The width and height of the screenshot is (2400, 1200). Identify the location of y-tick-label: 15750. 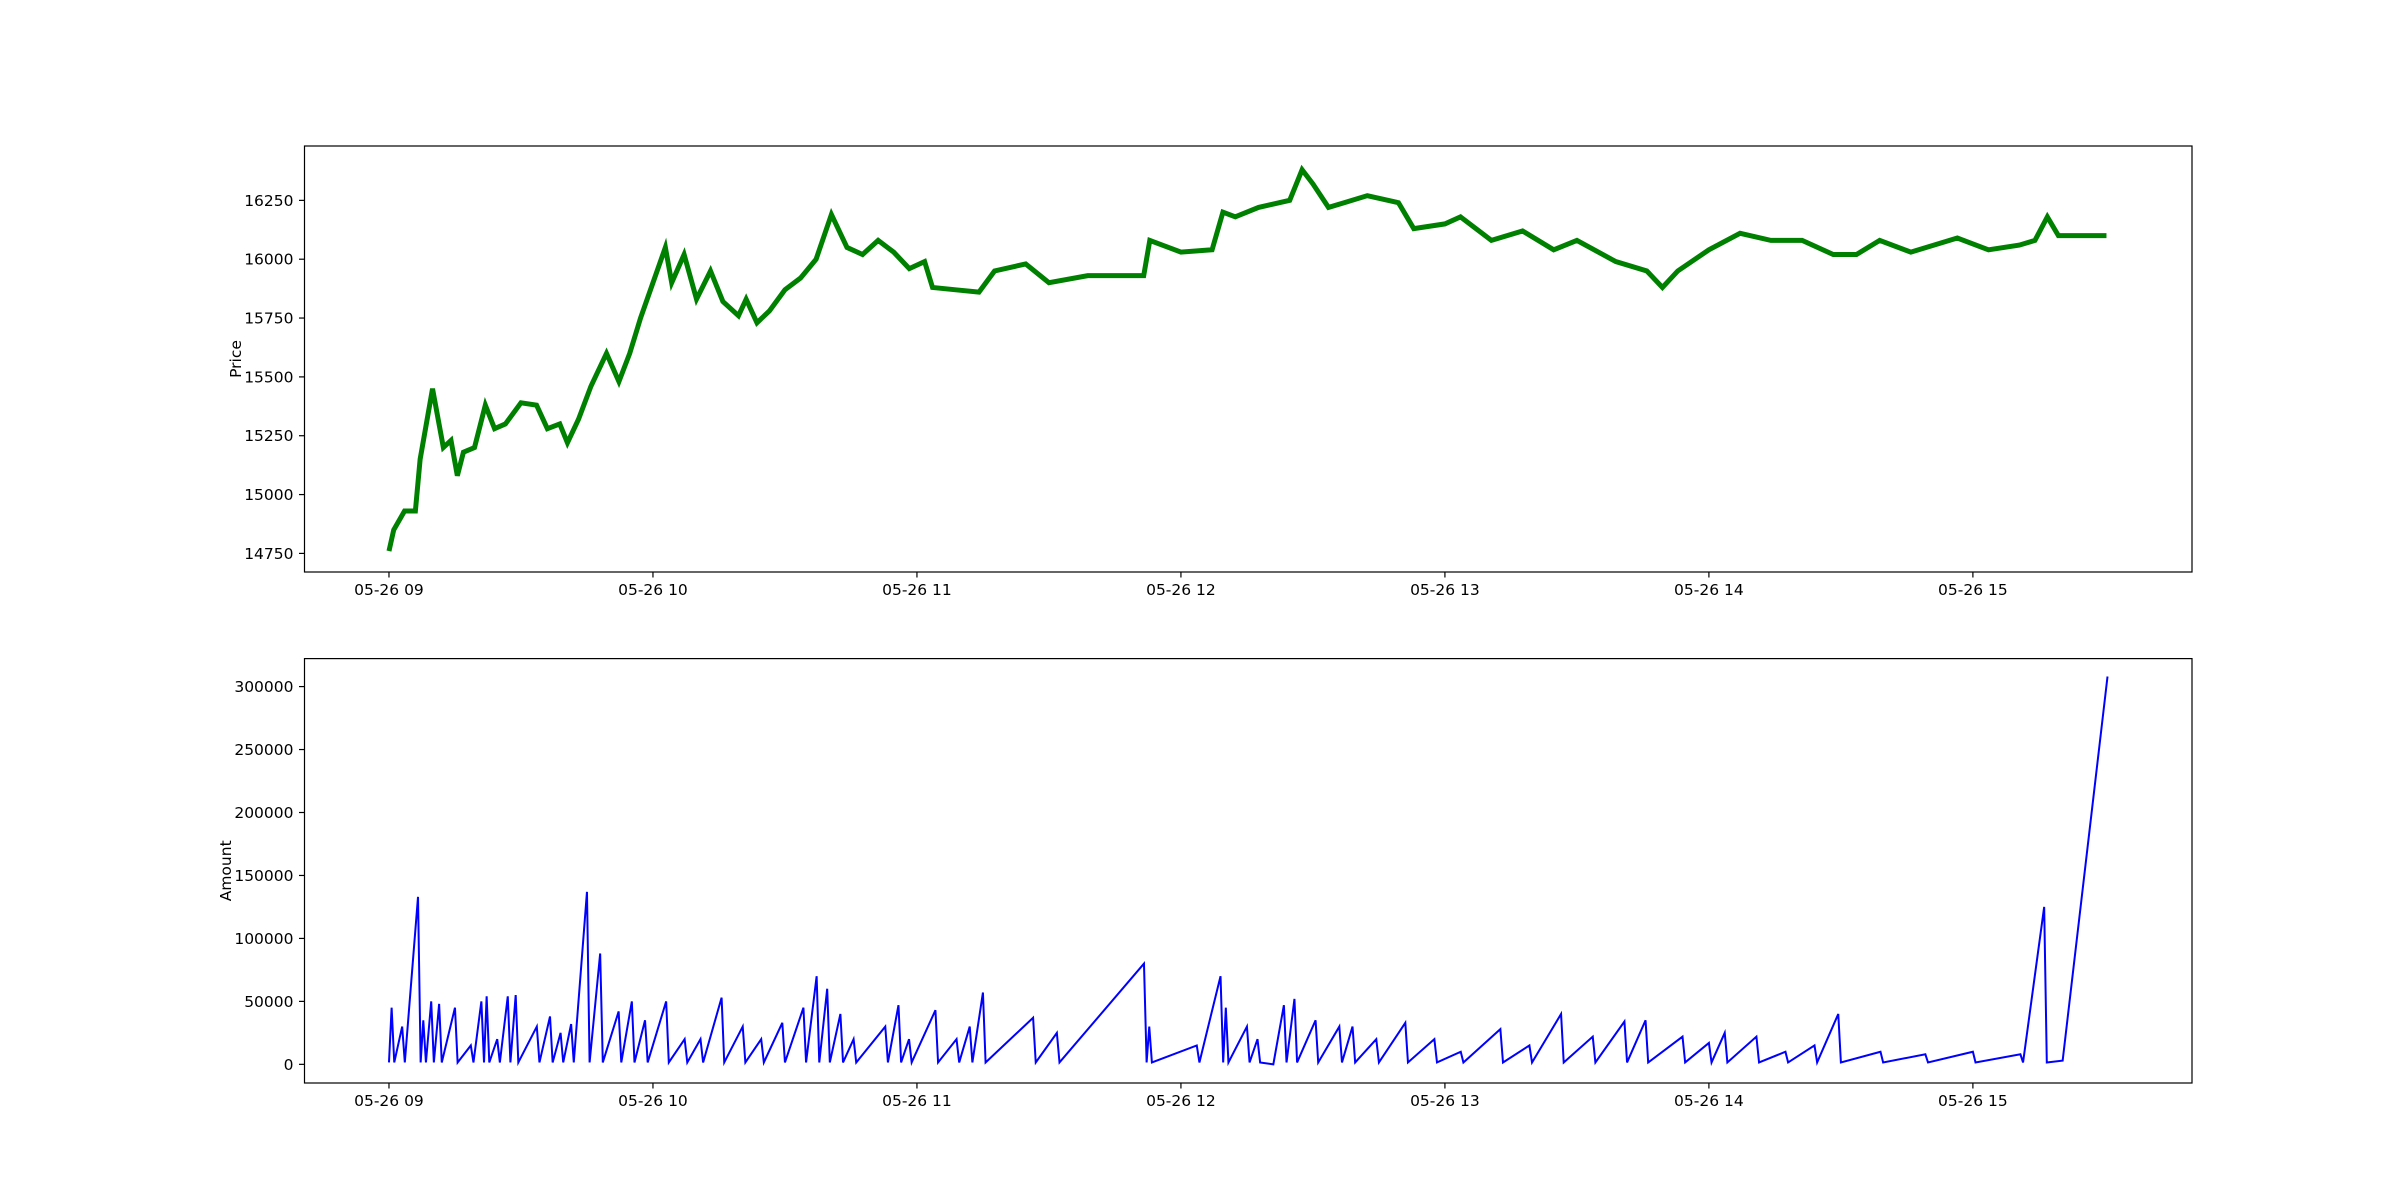
(268, 319).